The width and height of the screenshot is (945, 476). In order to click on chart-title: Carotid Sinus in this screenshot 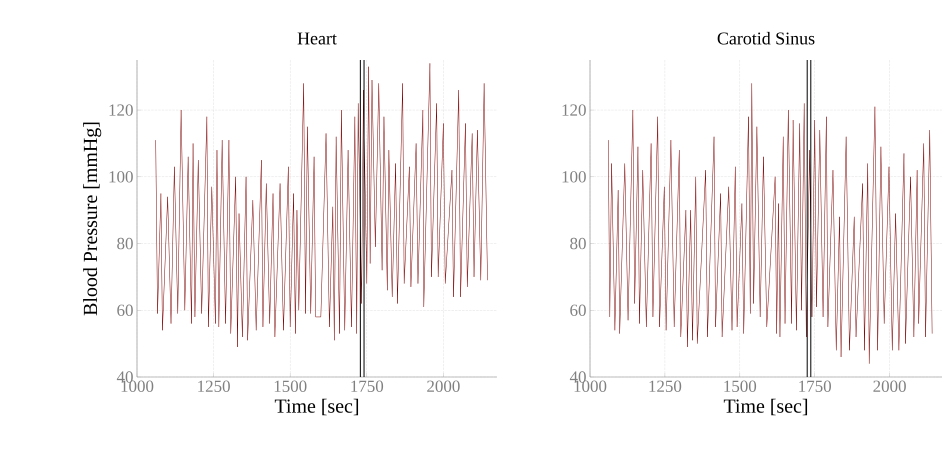, I will do `click(766, 38)`.